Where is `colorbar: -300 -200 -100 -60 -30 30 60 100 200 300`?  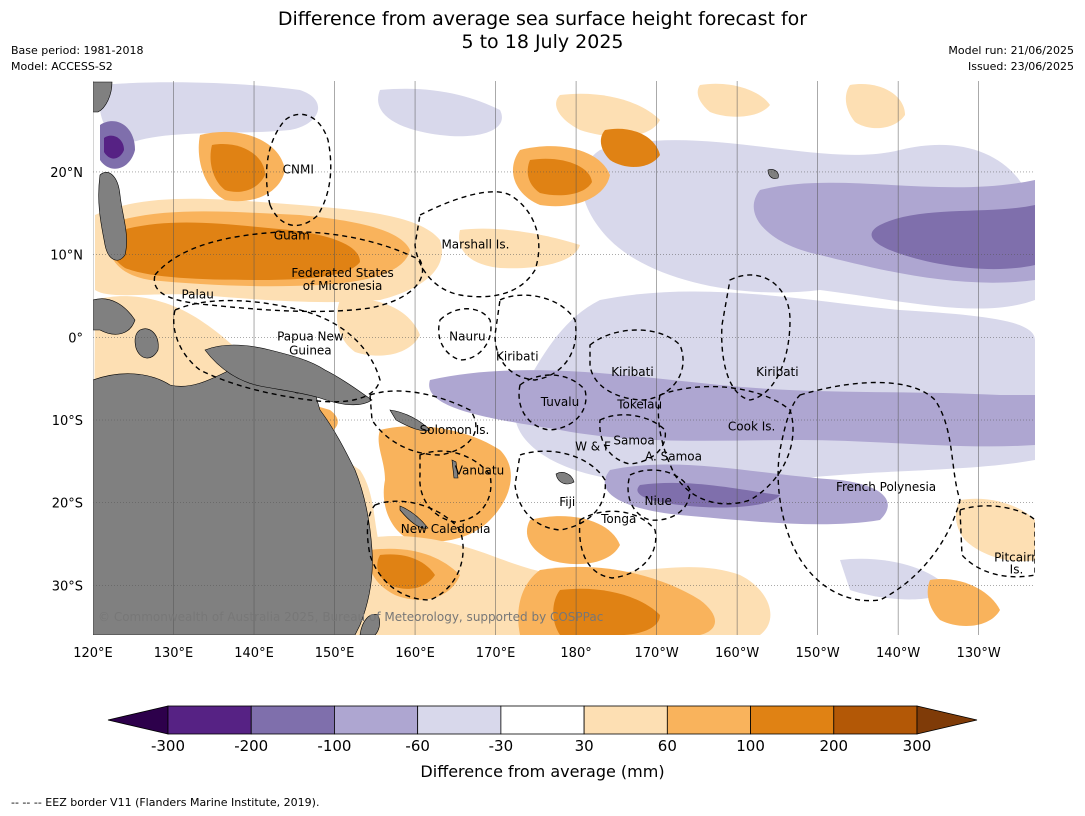
colorbar: -300 -200 -100 -60 -30 30 60 100 200 300 is located at coordinates (542, 730).